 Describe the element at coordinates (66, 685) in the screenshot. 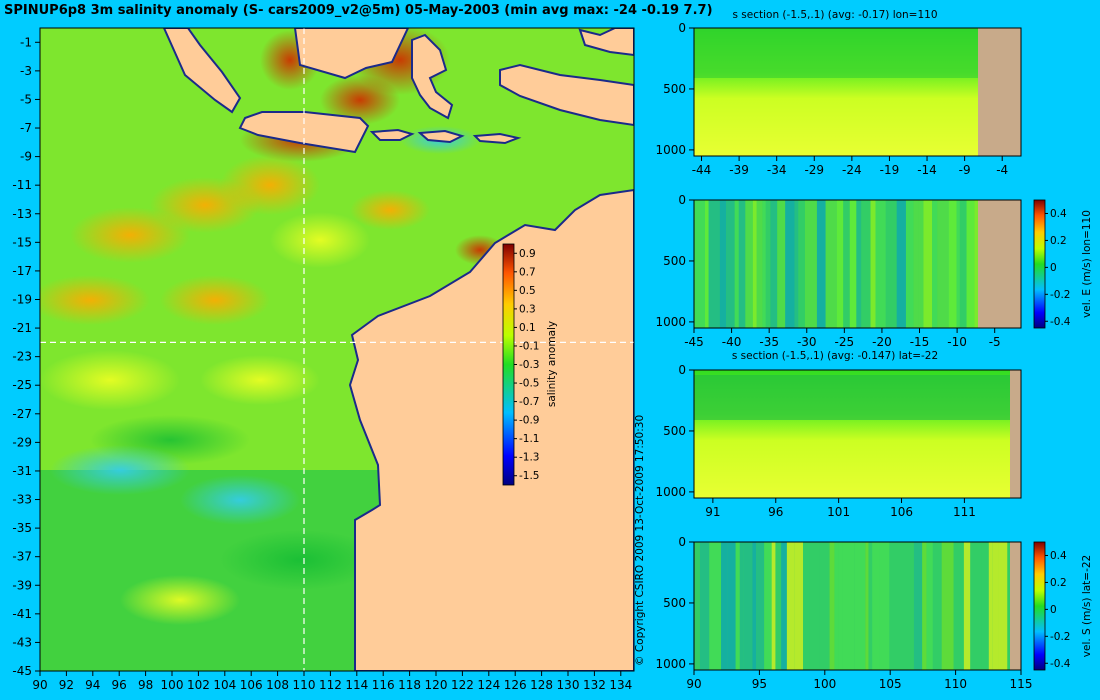

I see `map-x-tick-label: 92` at that location.